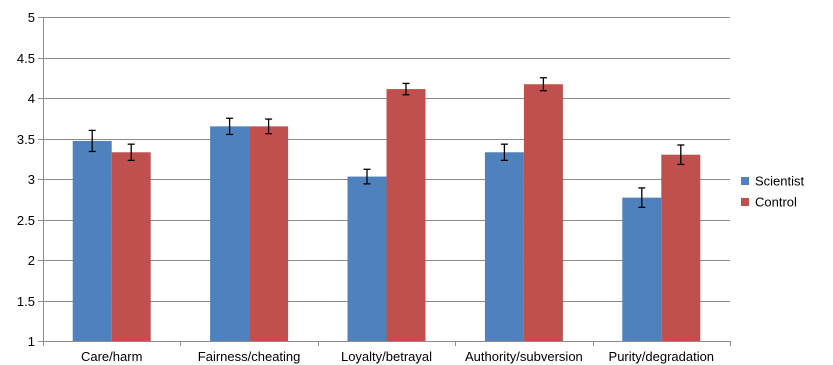 The width and height of the screenshot is (833, 365). What do you see at coordinates (662, 356) in the screenshot?
I see `x-category-label: Purity/degradation` at bounding box center [662, 356].